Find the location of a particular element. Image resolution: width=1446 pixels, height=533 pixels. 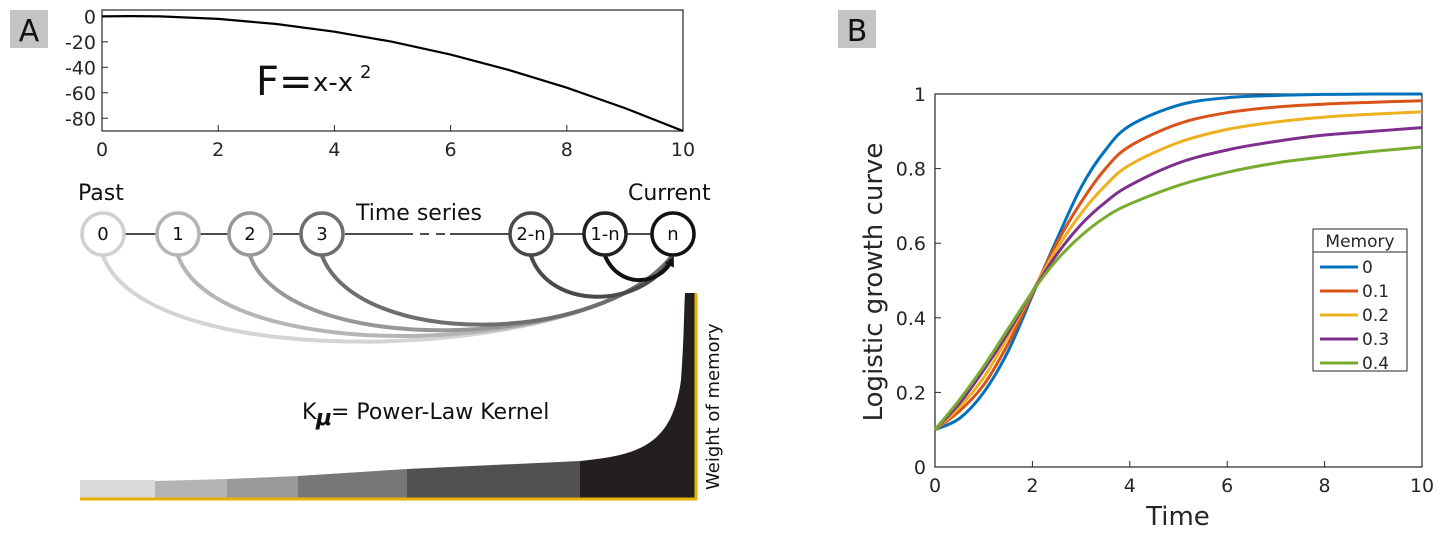

panel-b-tag is located at coordinates (857, 29).